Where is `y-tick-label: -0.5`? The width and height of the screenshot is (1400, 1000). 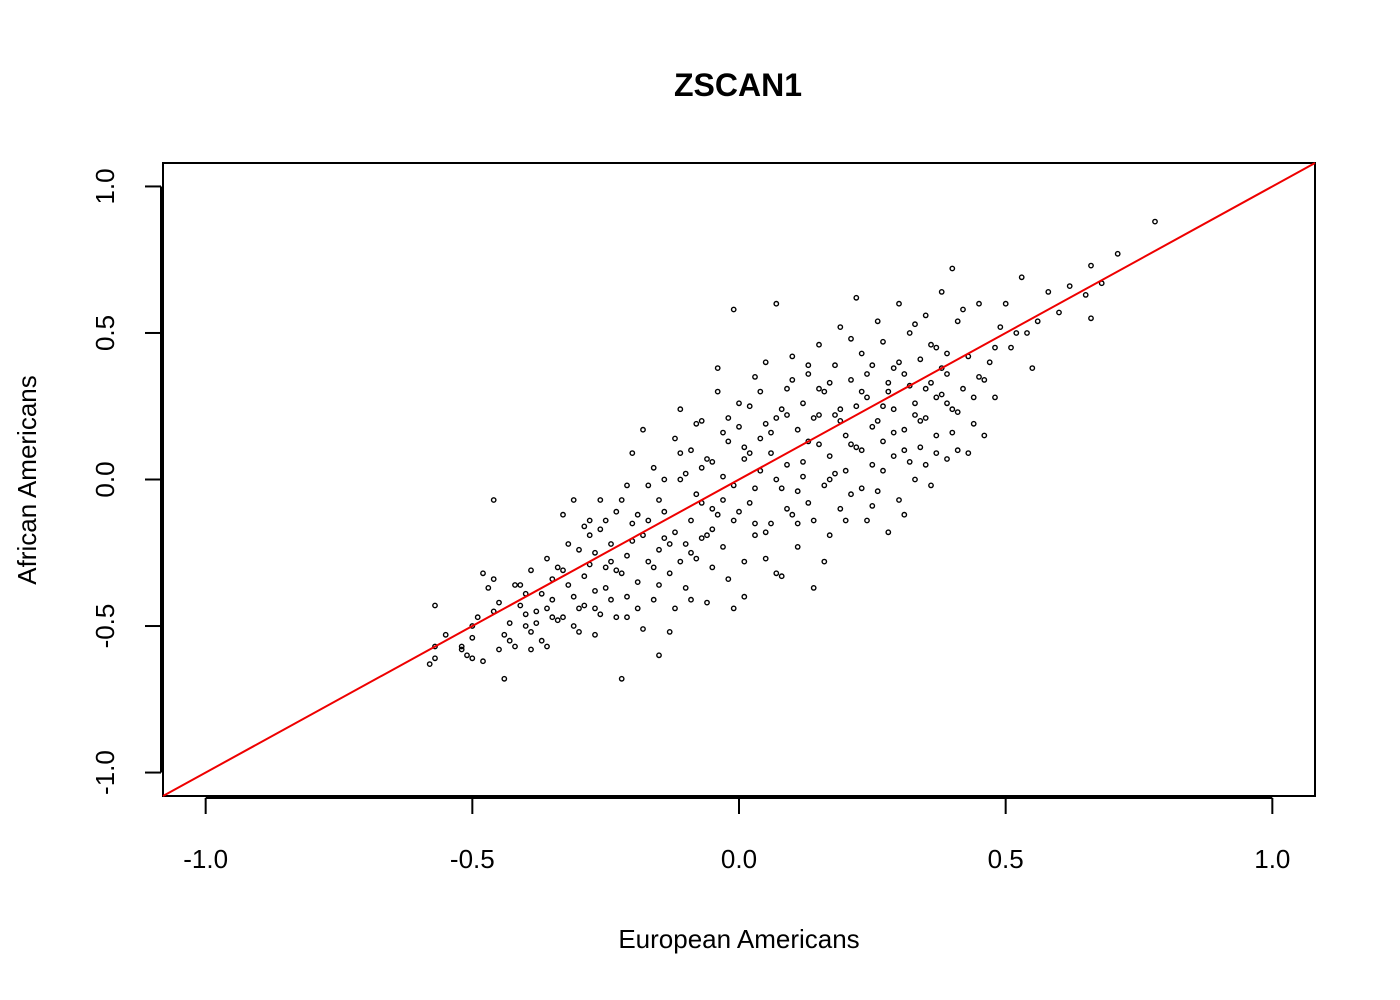 y-tick-label: -0.5 is located at coordinates (105, 626).